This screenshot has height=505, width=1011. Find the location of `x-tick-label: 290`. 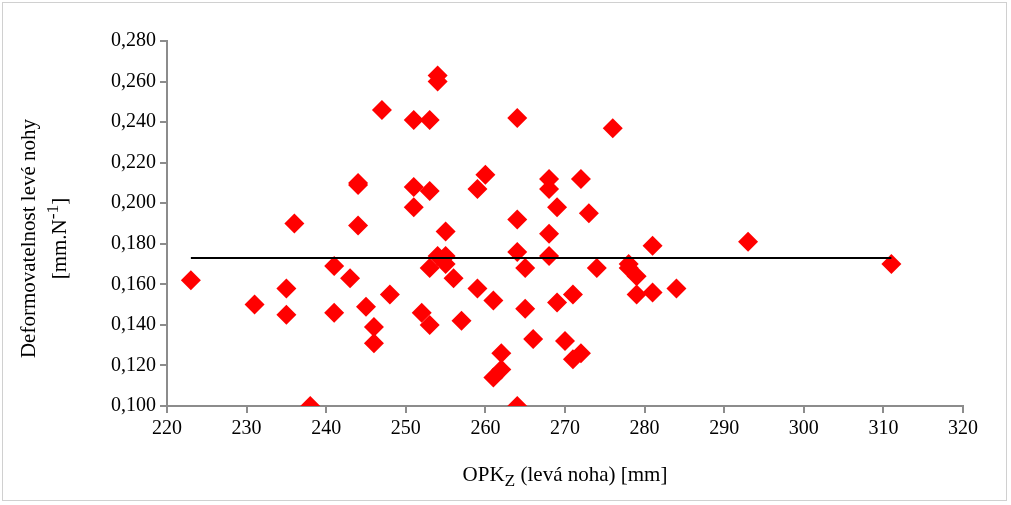

x-tick-label: 290 is located at coordinates (724, 427).